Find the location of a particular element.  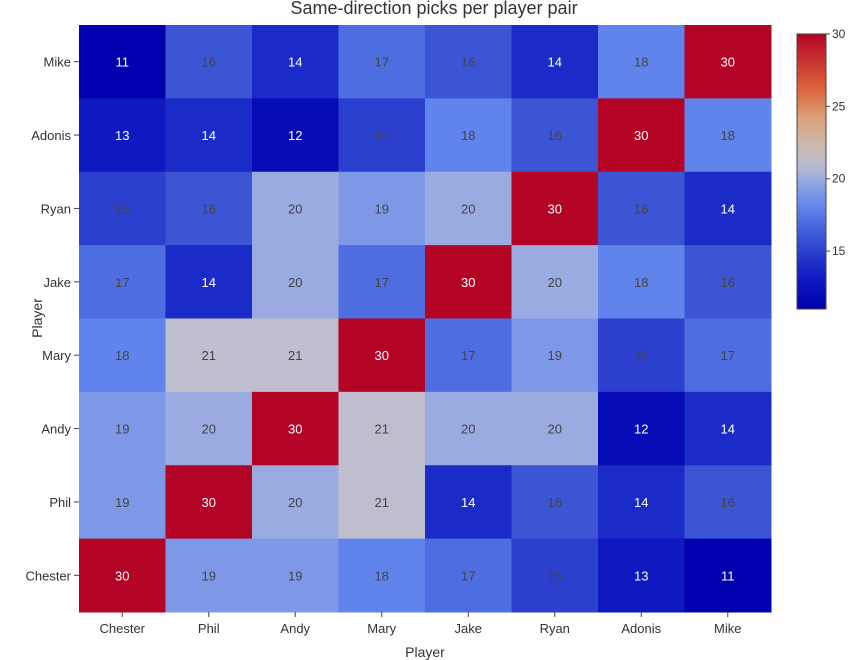

chart-title: Same-direction picks per player pair is located at coordinates (433, 9).